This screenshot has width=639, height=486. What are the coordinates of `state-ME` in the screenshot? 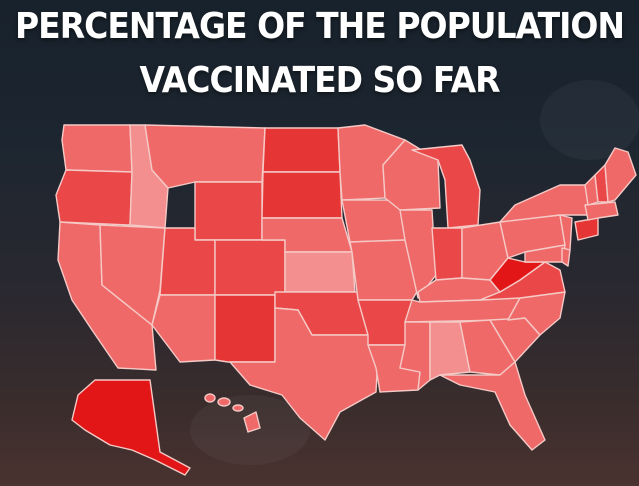 It's located at (620, 175).